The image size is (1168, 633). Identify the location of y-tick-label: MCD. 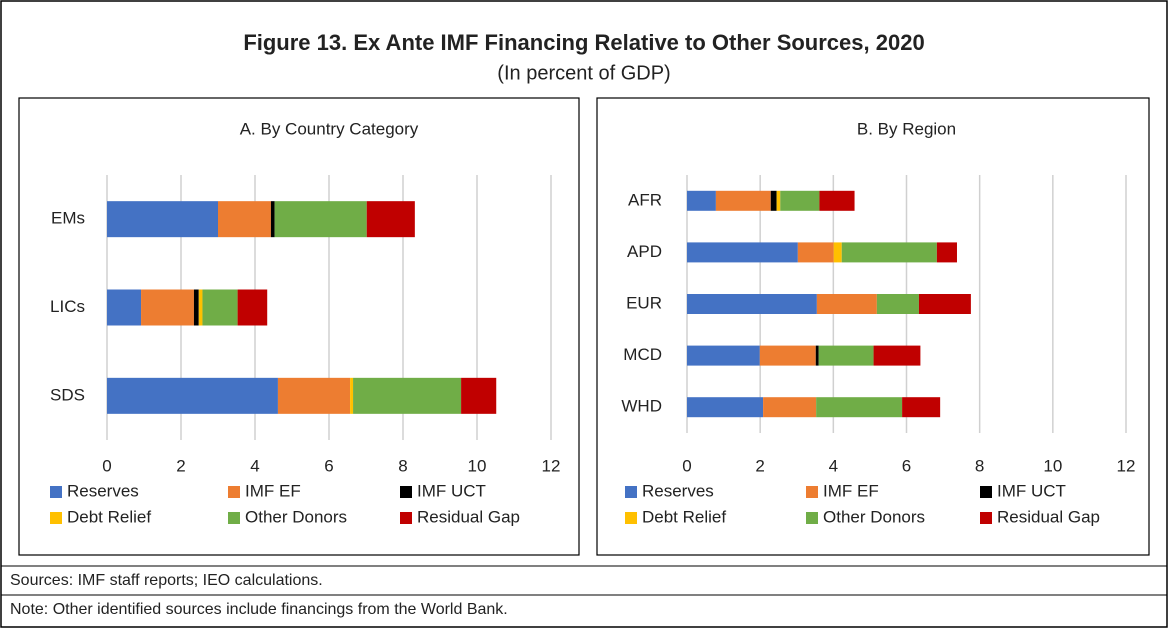
(642, 354).